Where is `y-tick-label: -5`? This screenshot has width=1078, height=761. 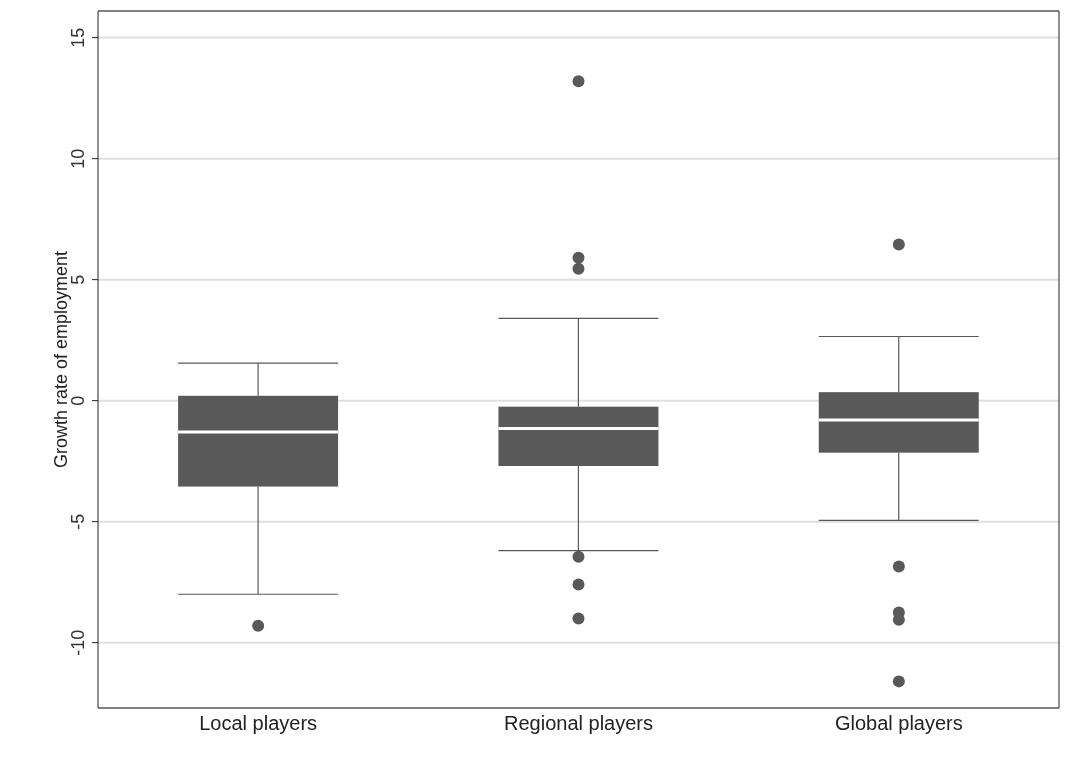 y-tick-label: -5 is located at coordinates (78, 521).